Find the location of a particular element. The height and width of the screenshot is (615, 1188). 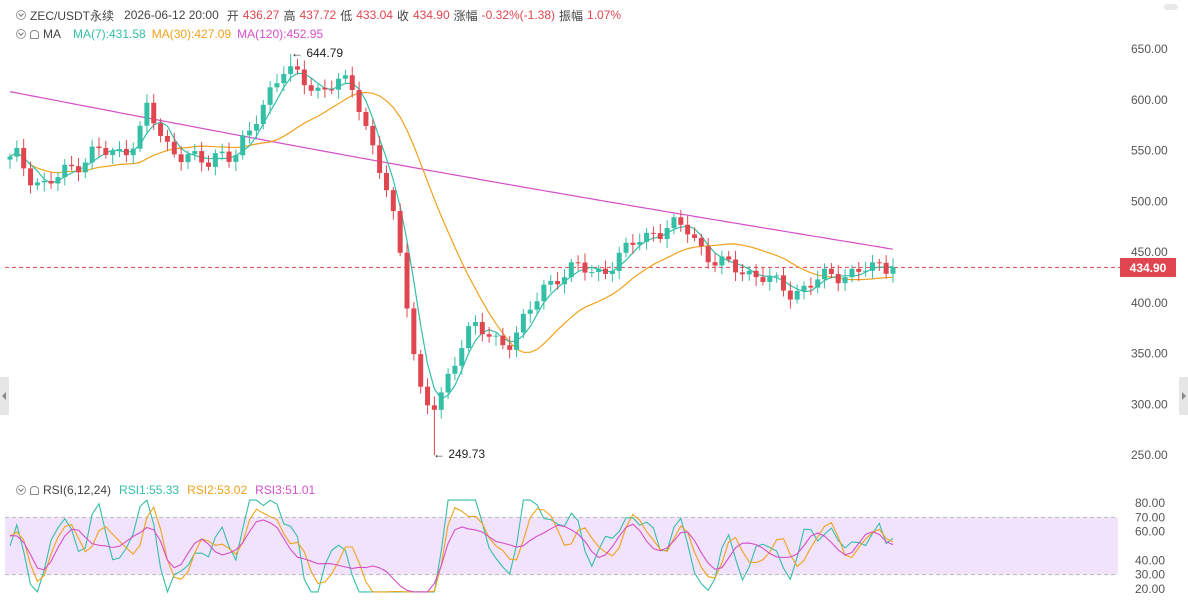

rsi-axis-tick: 70.00 is located at coordinates (1150, 517).